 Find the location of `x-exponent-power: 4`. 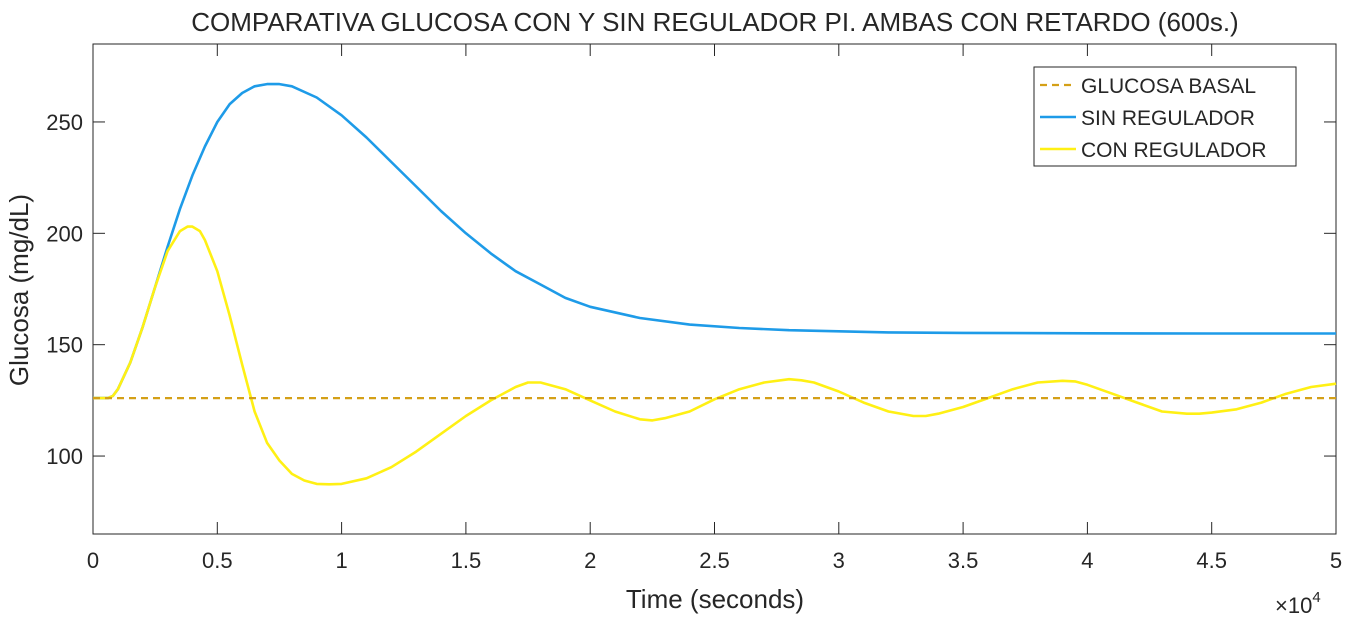

x-exponent-power: 4 is located at coordinates (1316, 597).